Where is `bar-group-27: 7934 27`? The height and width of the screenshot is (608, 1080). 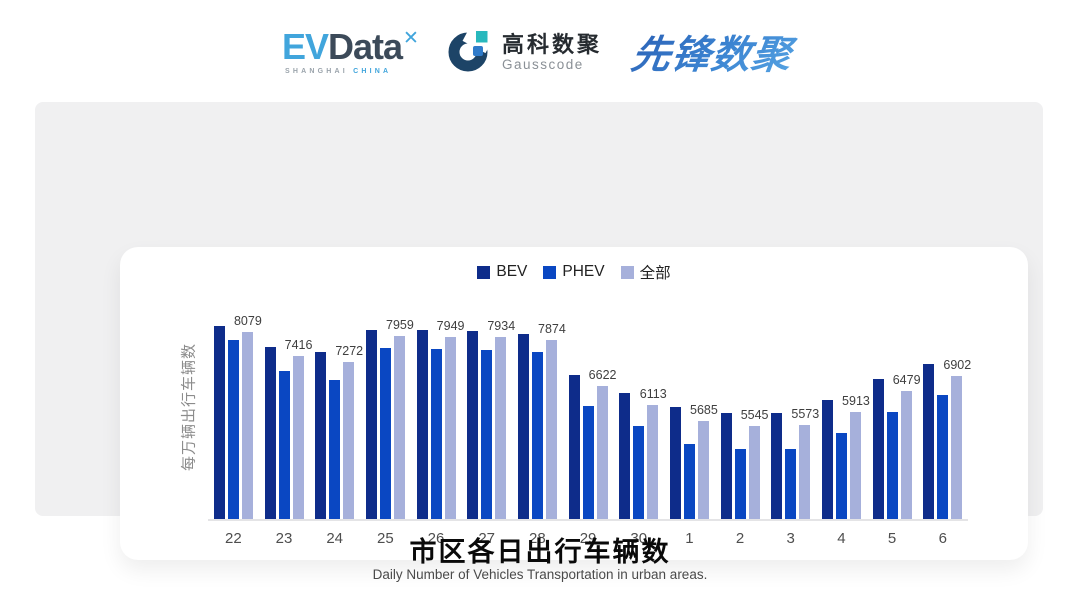
bar-group-27: 7934 27 is located at coordinates (488, 397).